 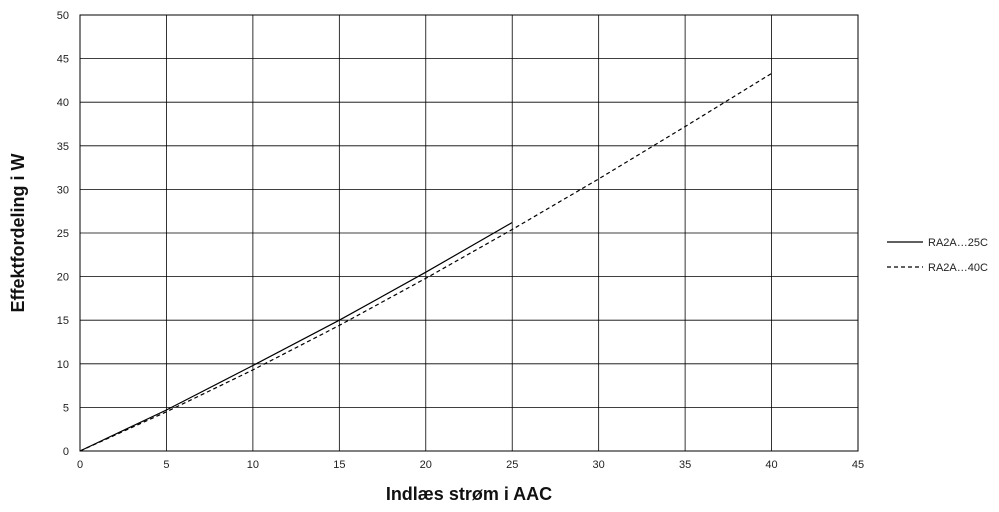 What do you see at coordinates (937, 255) in the screenshot?
I see `legend: RA2A…25C RA2A…40C` at bounding box center [937, 255].